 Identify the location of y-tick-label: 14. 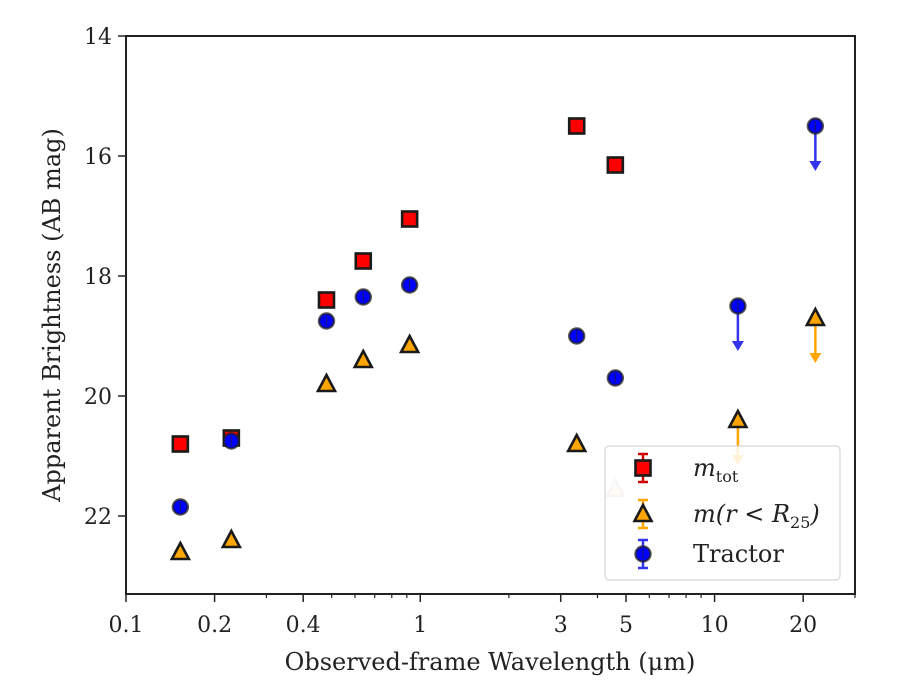
(98, 37).